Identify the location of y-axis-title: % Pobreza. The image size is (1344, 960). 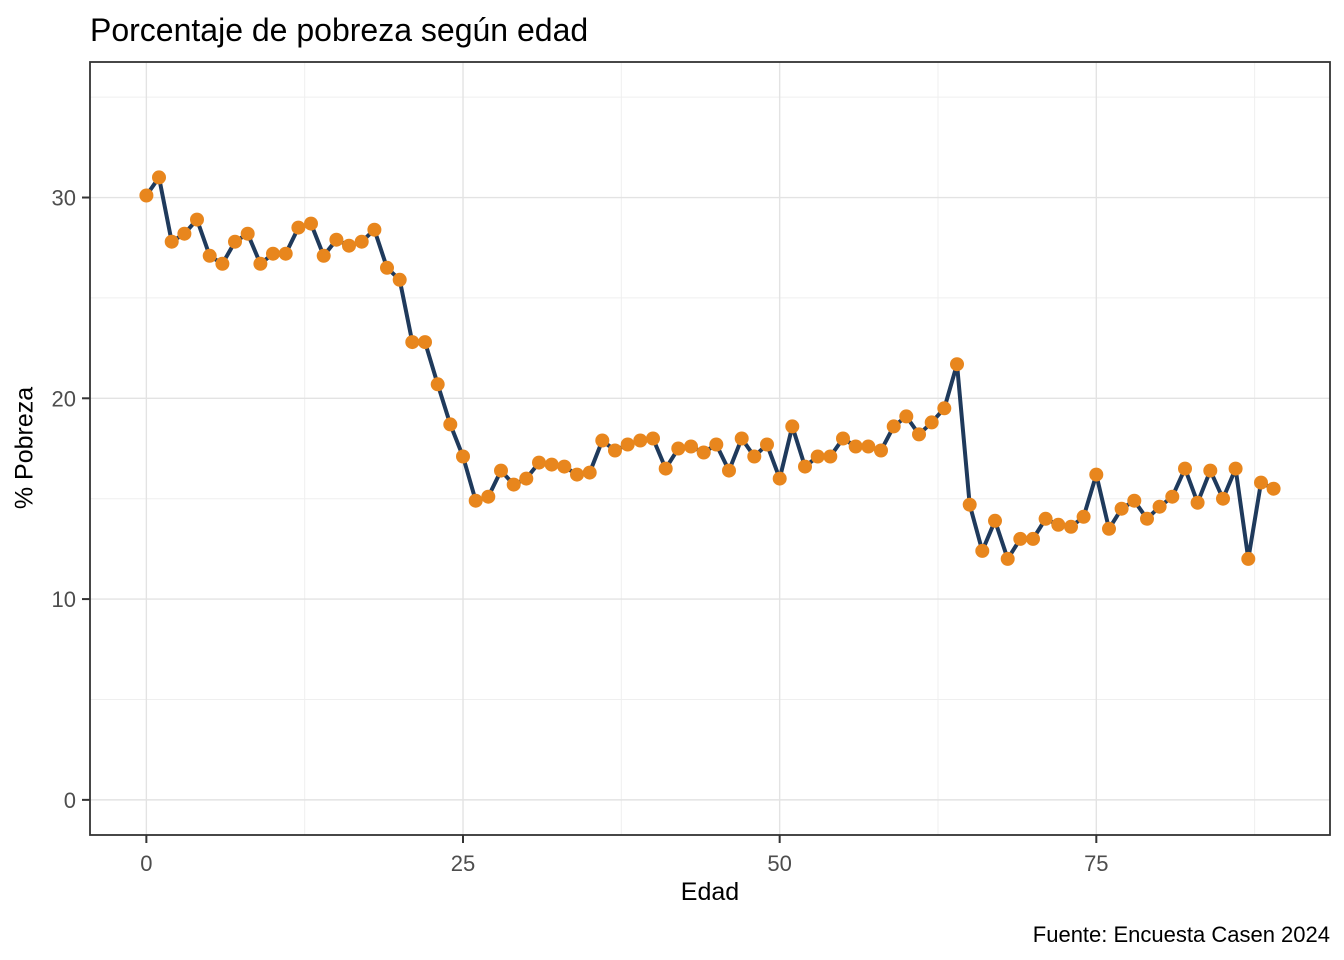
(24, 448).